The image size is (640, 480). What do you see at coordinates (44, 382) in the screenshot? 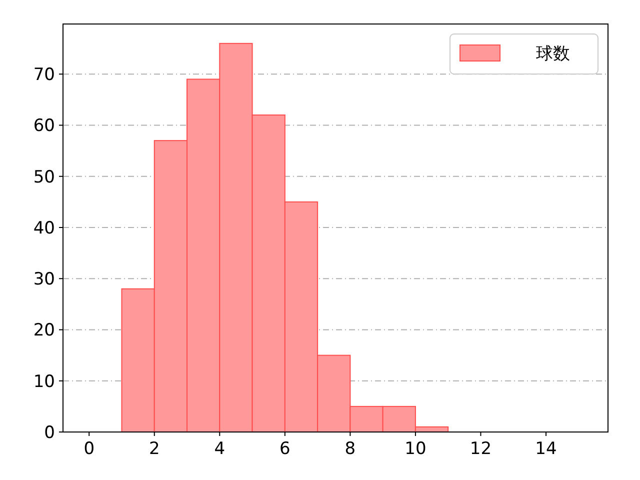
I see `y-tick-label: 10` at bounding box center [44, 382].